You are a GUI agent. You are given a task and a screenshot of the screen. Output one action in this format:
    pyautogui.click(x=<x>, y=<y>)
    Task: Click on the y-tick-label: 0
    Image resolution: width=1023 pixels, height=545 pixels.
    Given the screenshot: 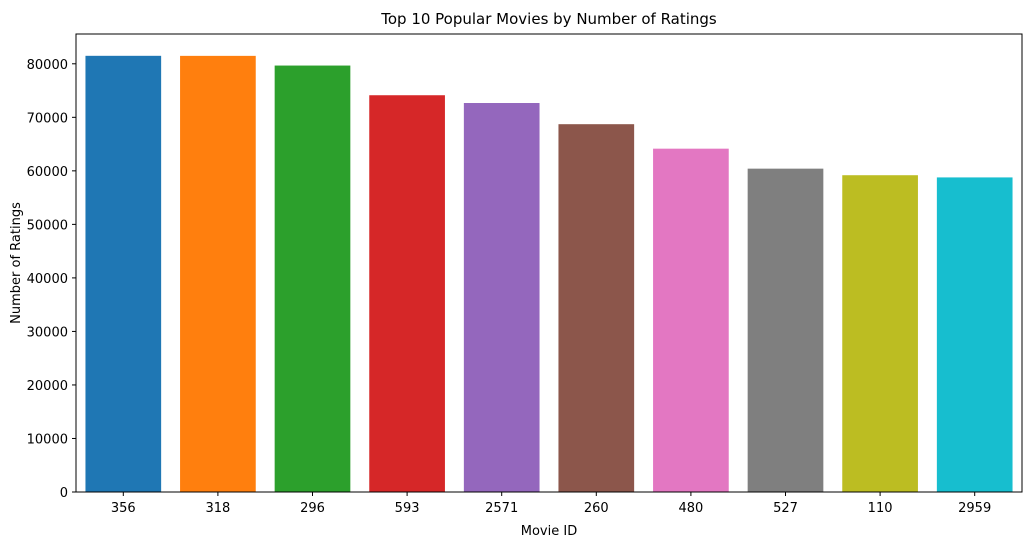 What is the action you would take?
    pyautogui.click(x=64, y=493)
    